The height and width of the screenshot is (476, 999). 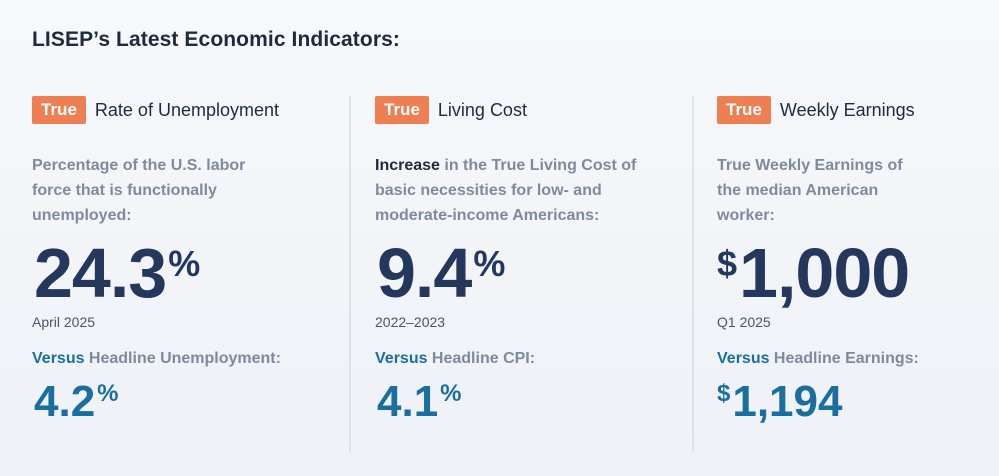 I want to click on description-lead: Increase, so click(x=407, y=165).